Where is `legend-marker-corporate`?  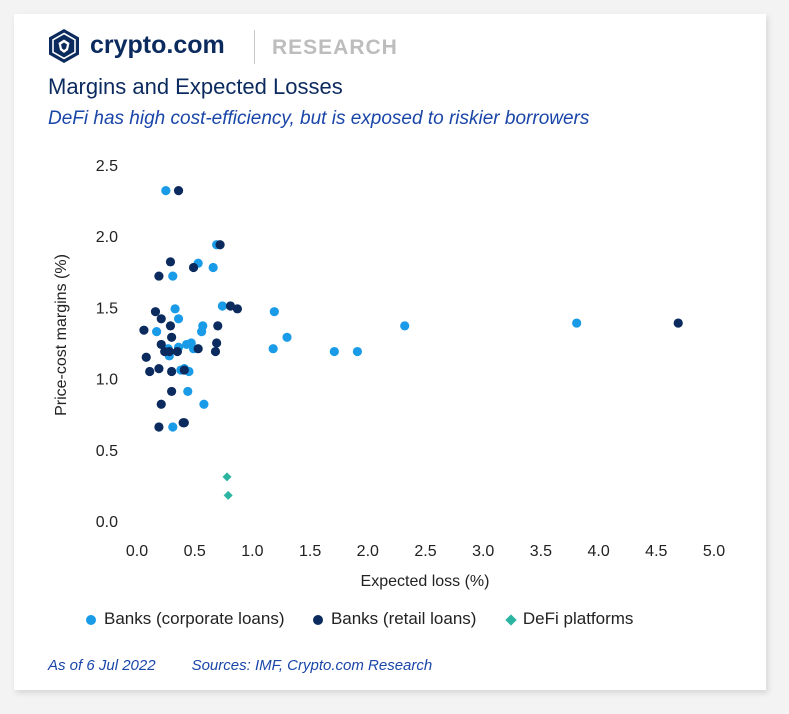 legend-marker-corporate is located at coordinates (91, 619).